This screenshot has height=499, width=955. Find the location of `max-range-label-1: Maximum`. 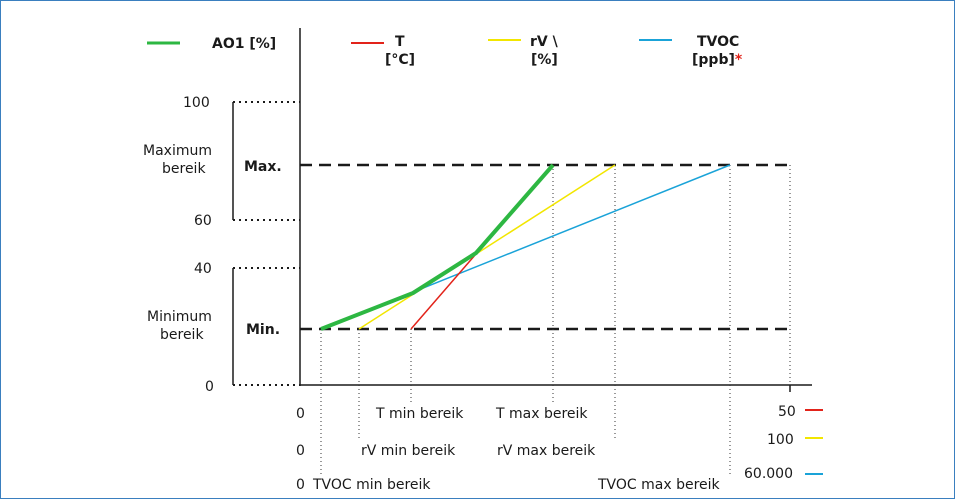

max-range-label-1: Maximum is located at coordinates (177, 151).